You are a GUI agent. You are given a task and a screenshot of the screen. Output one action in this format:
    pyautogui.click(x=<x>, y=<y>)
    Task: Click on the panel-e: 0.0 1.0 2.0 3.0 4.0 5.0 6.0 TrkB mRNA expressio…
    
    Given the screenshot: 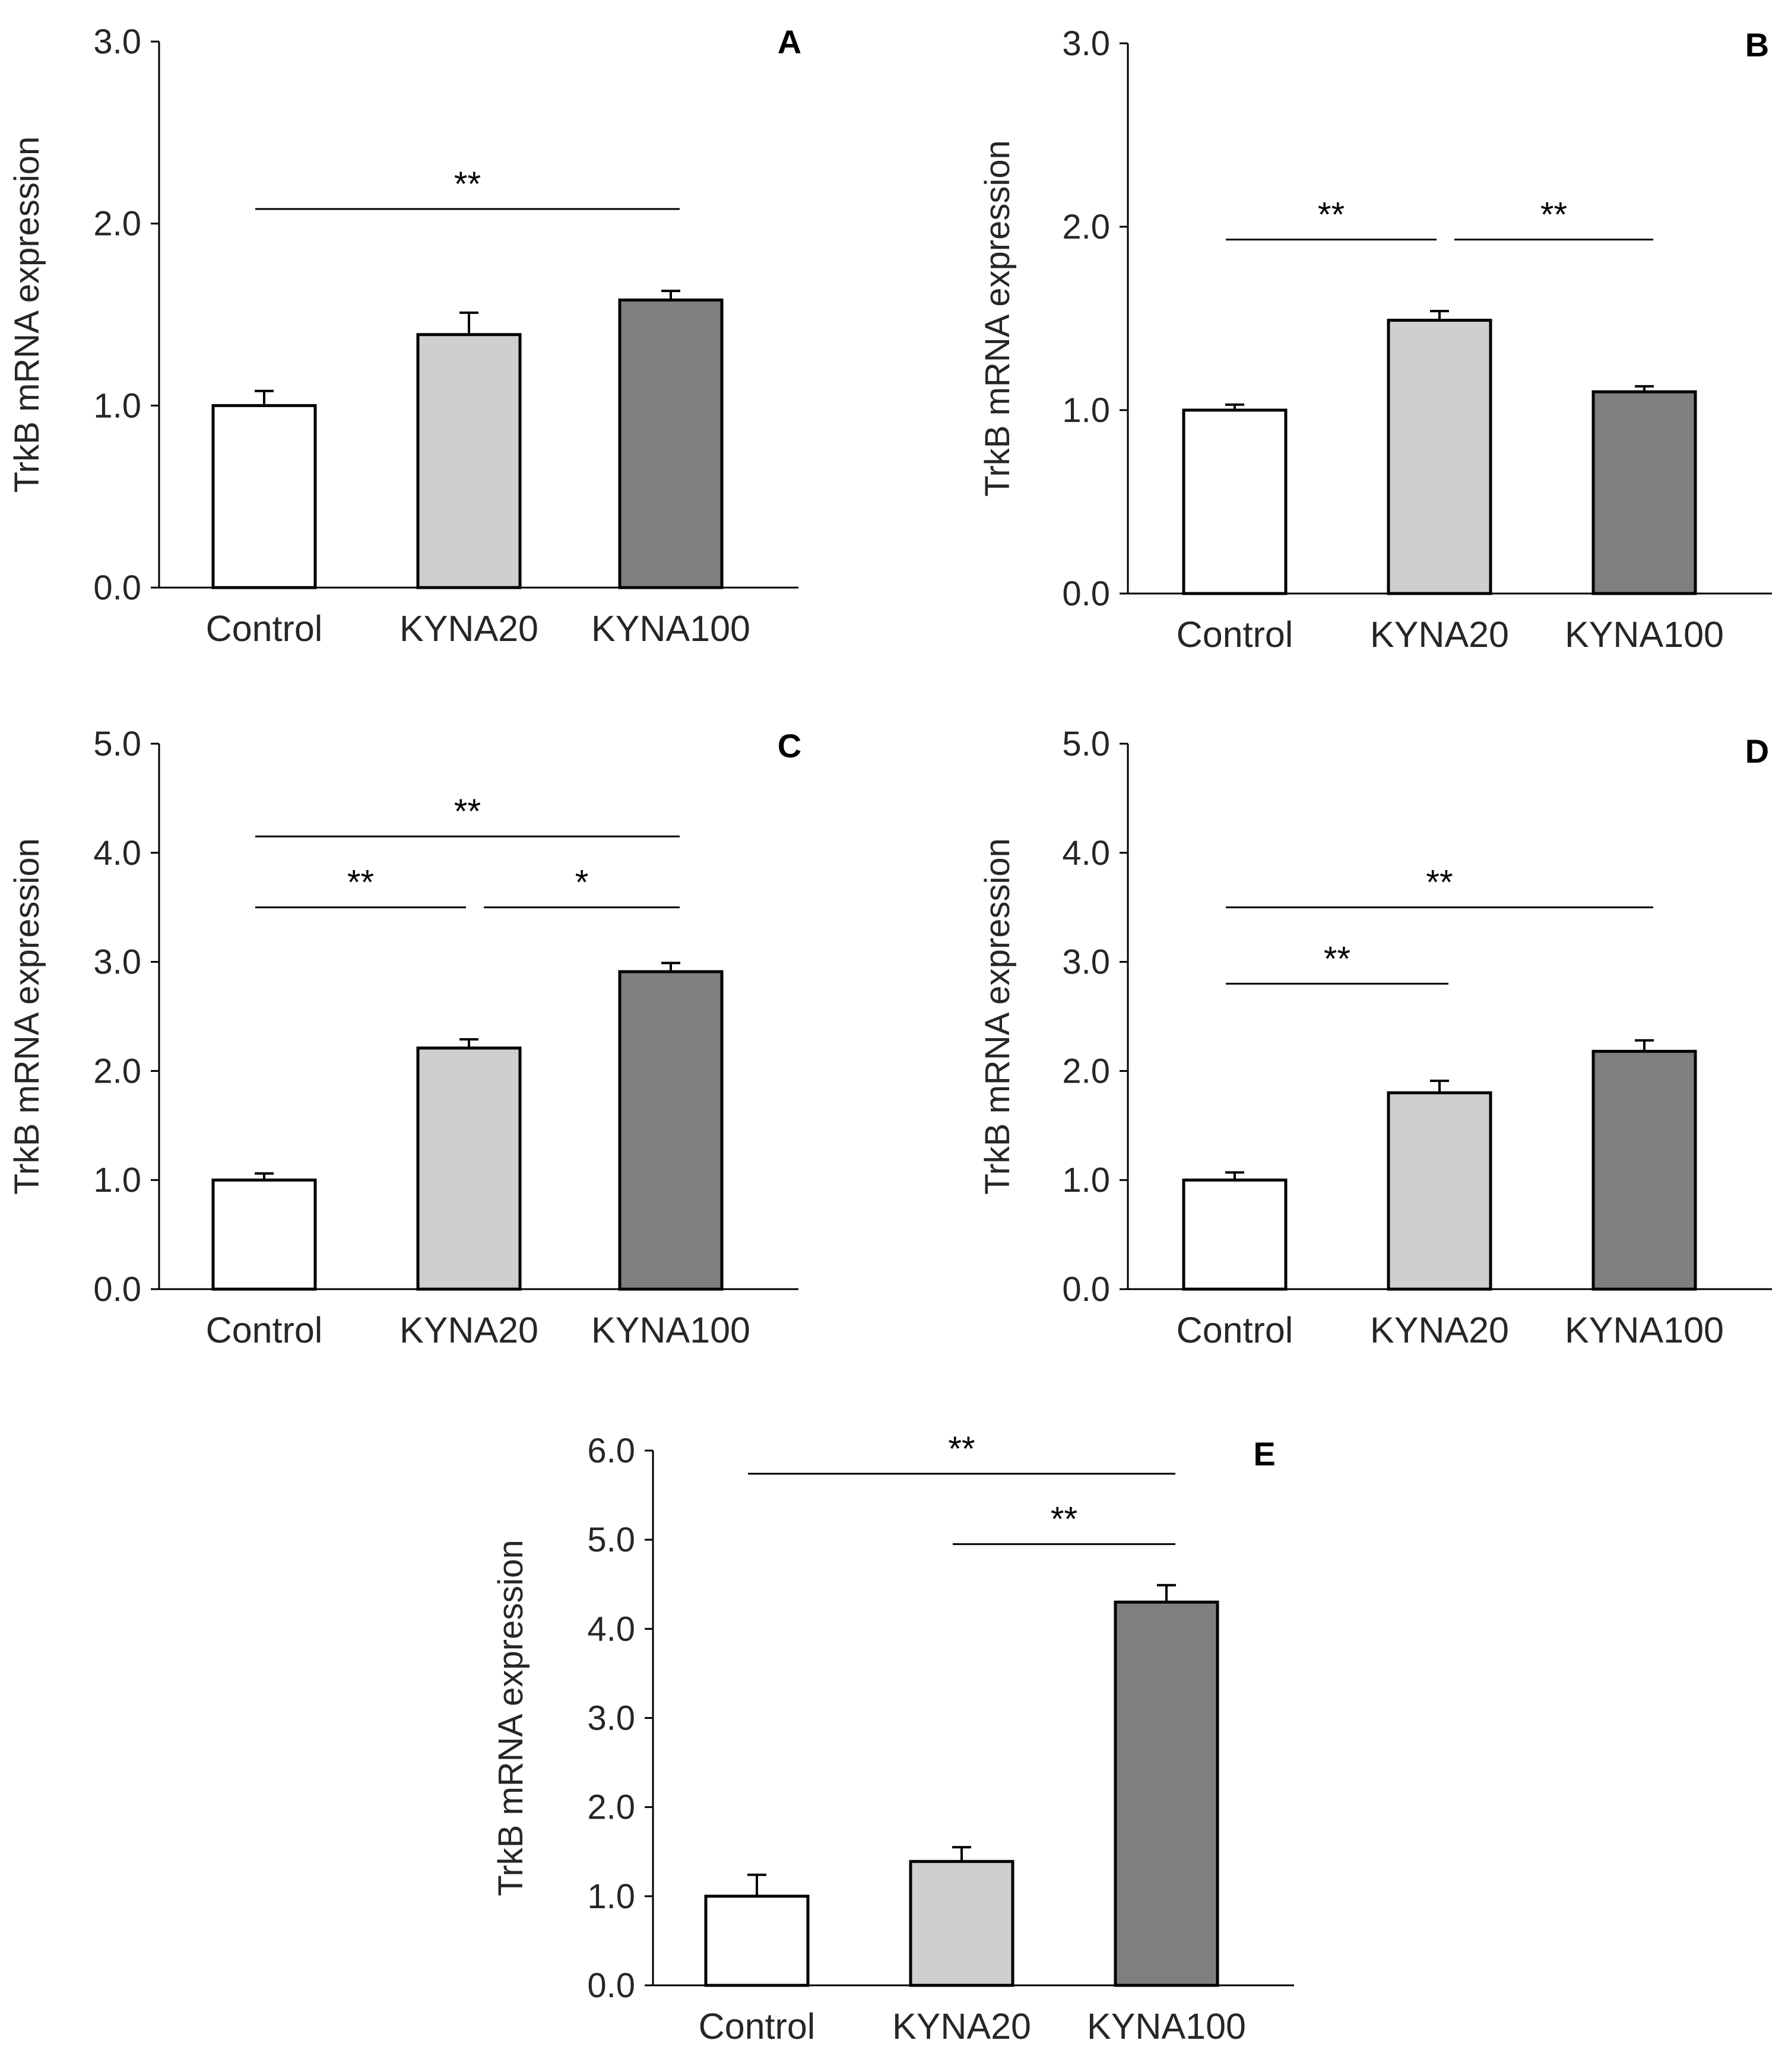 What is the action you would take?
    pyautogui.click(x=893, y=1738)
    